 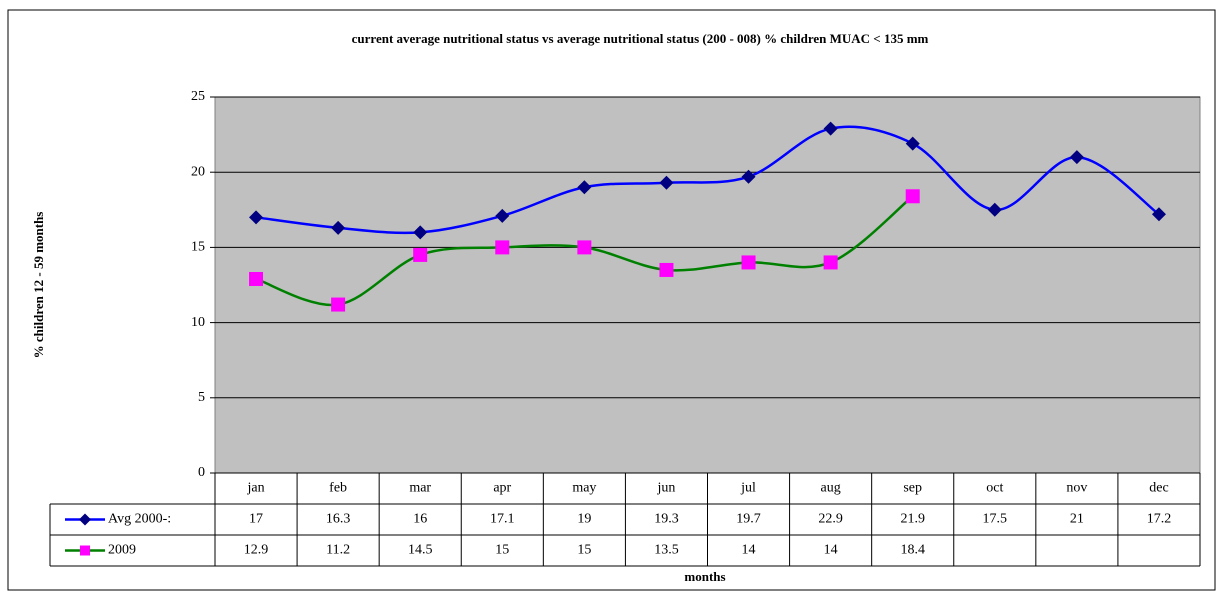 I want to click on x-tick-label: may, so click(x=584, y=488).